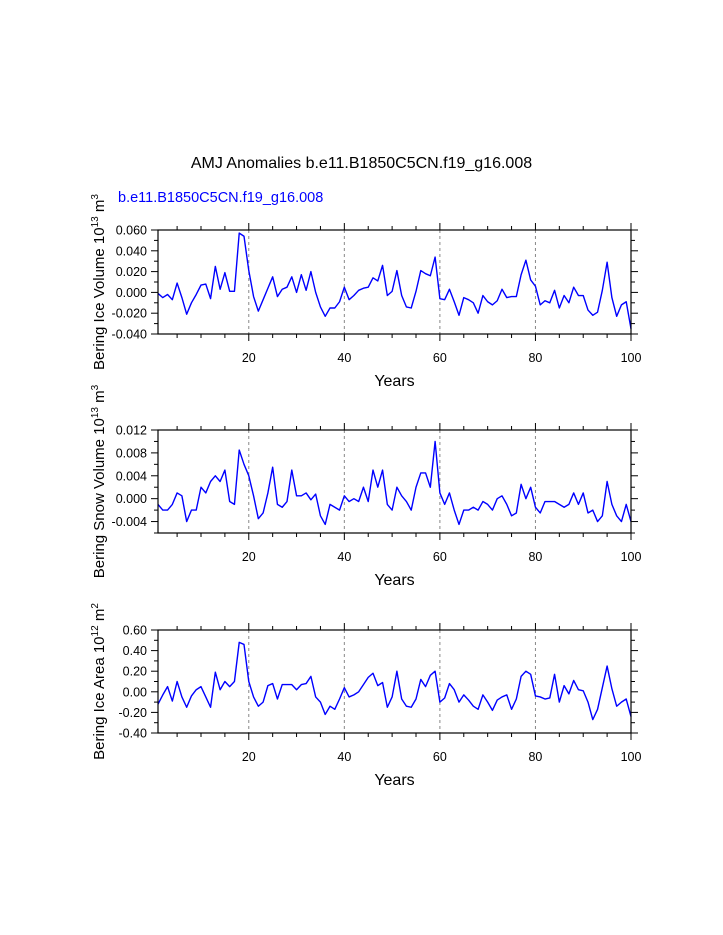 The image size is (723, 935). What do you see at coordinates (131, 476) in the screenshot?
I see `snow-volume-ytick-label: 0.004` at bounding box center [131, 476].